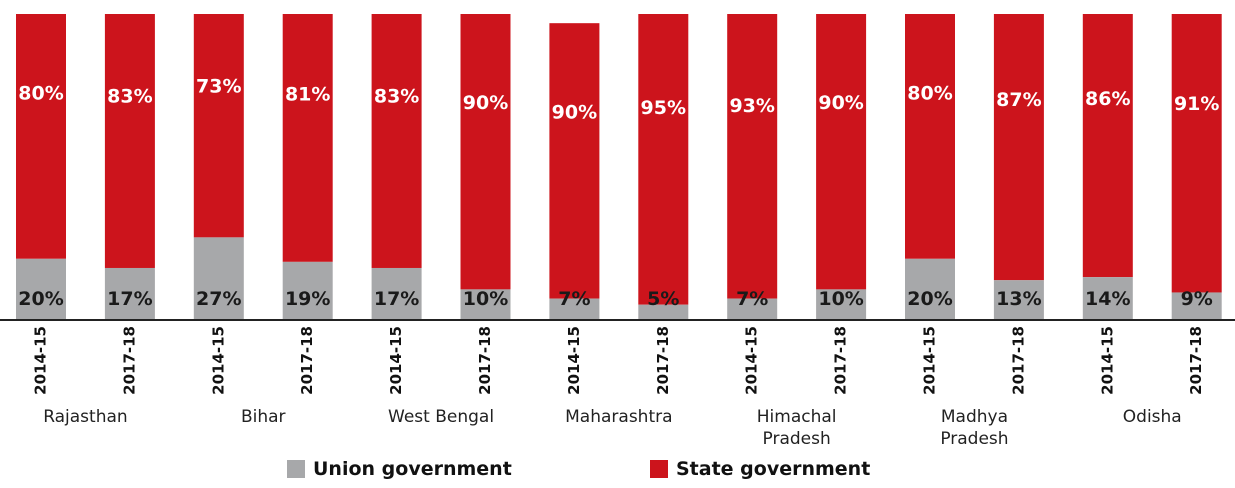 This screenshot has height=488, width=1235. Describe the element at coordinates (1107, 99) in the screenshot. I see `state-value-label: 86%` at that location.